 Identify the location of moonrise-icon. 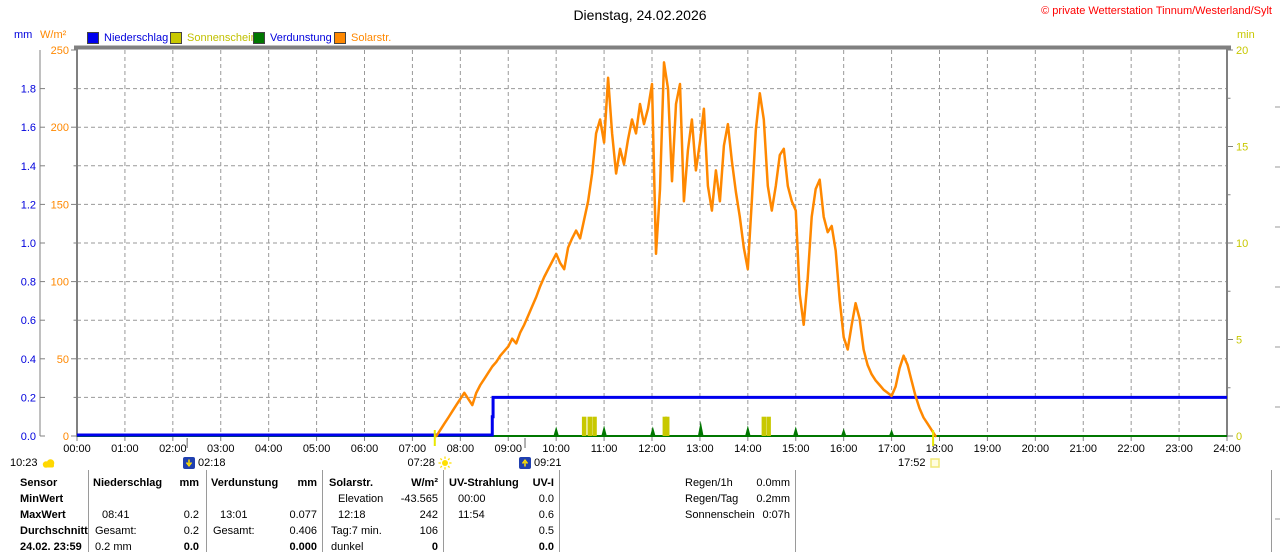
(525, 463).